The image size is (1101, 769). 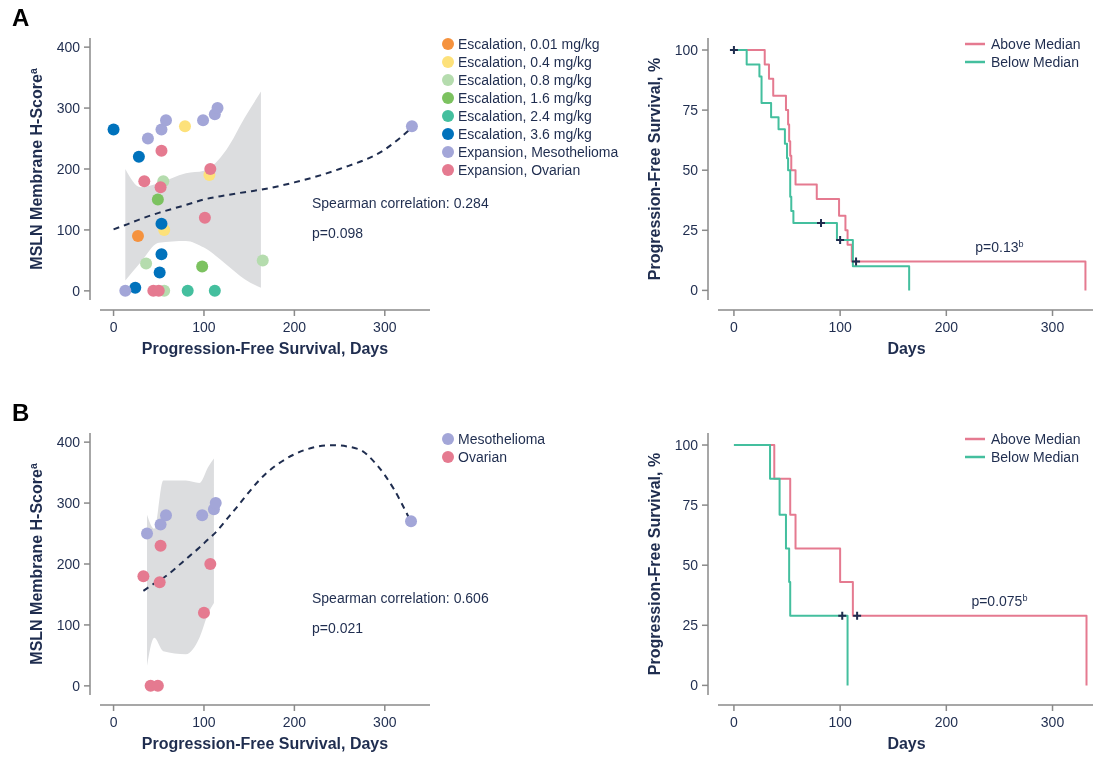 What do you see at coordinates (21, 17) in the screenshot?
I see `chart-title: A` at bounding box center [21, 17].